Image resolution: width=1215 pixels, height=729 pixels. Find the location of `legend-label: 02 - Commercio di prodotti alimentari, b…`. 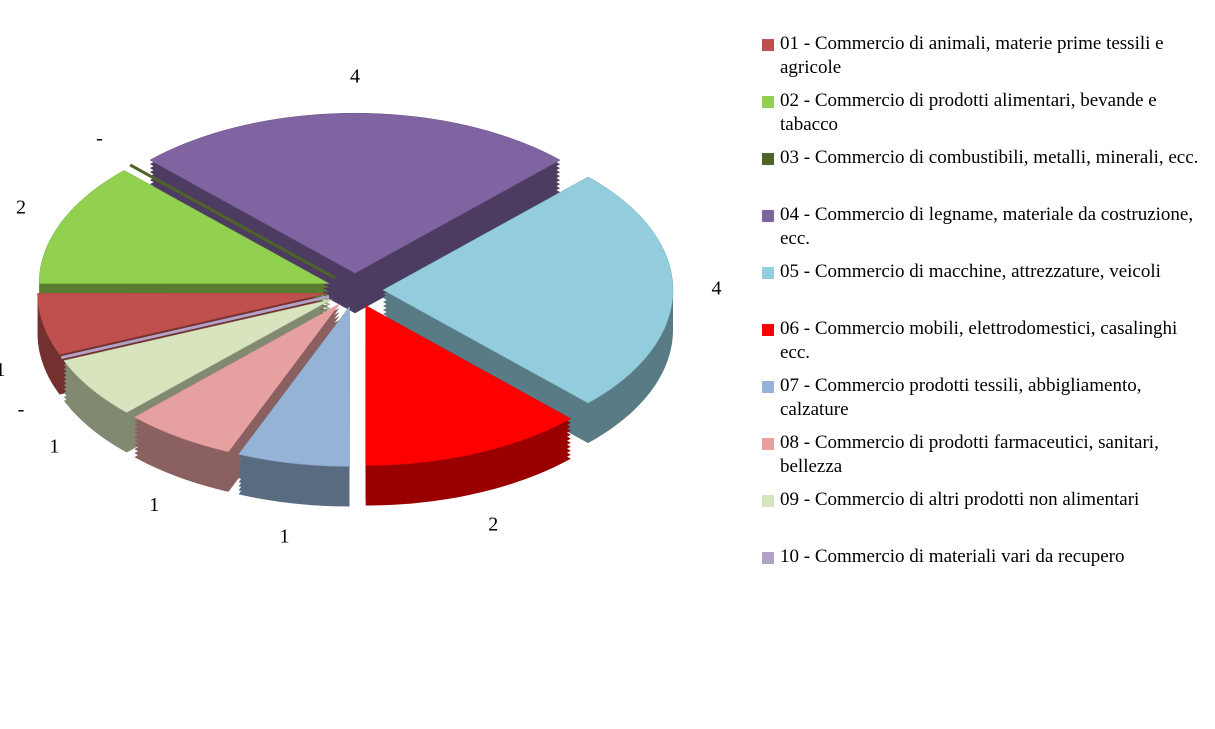

legend-label: 02 - Commercio di prodotti alimentari, b… is located at coordinates (968, 112).